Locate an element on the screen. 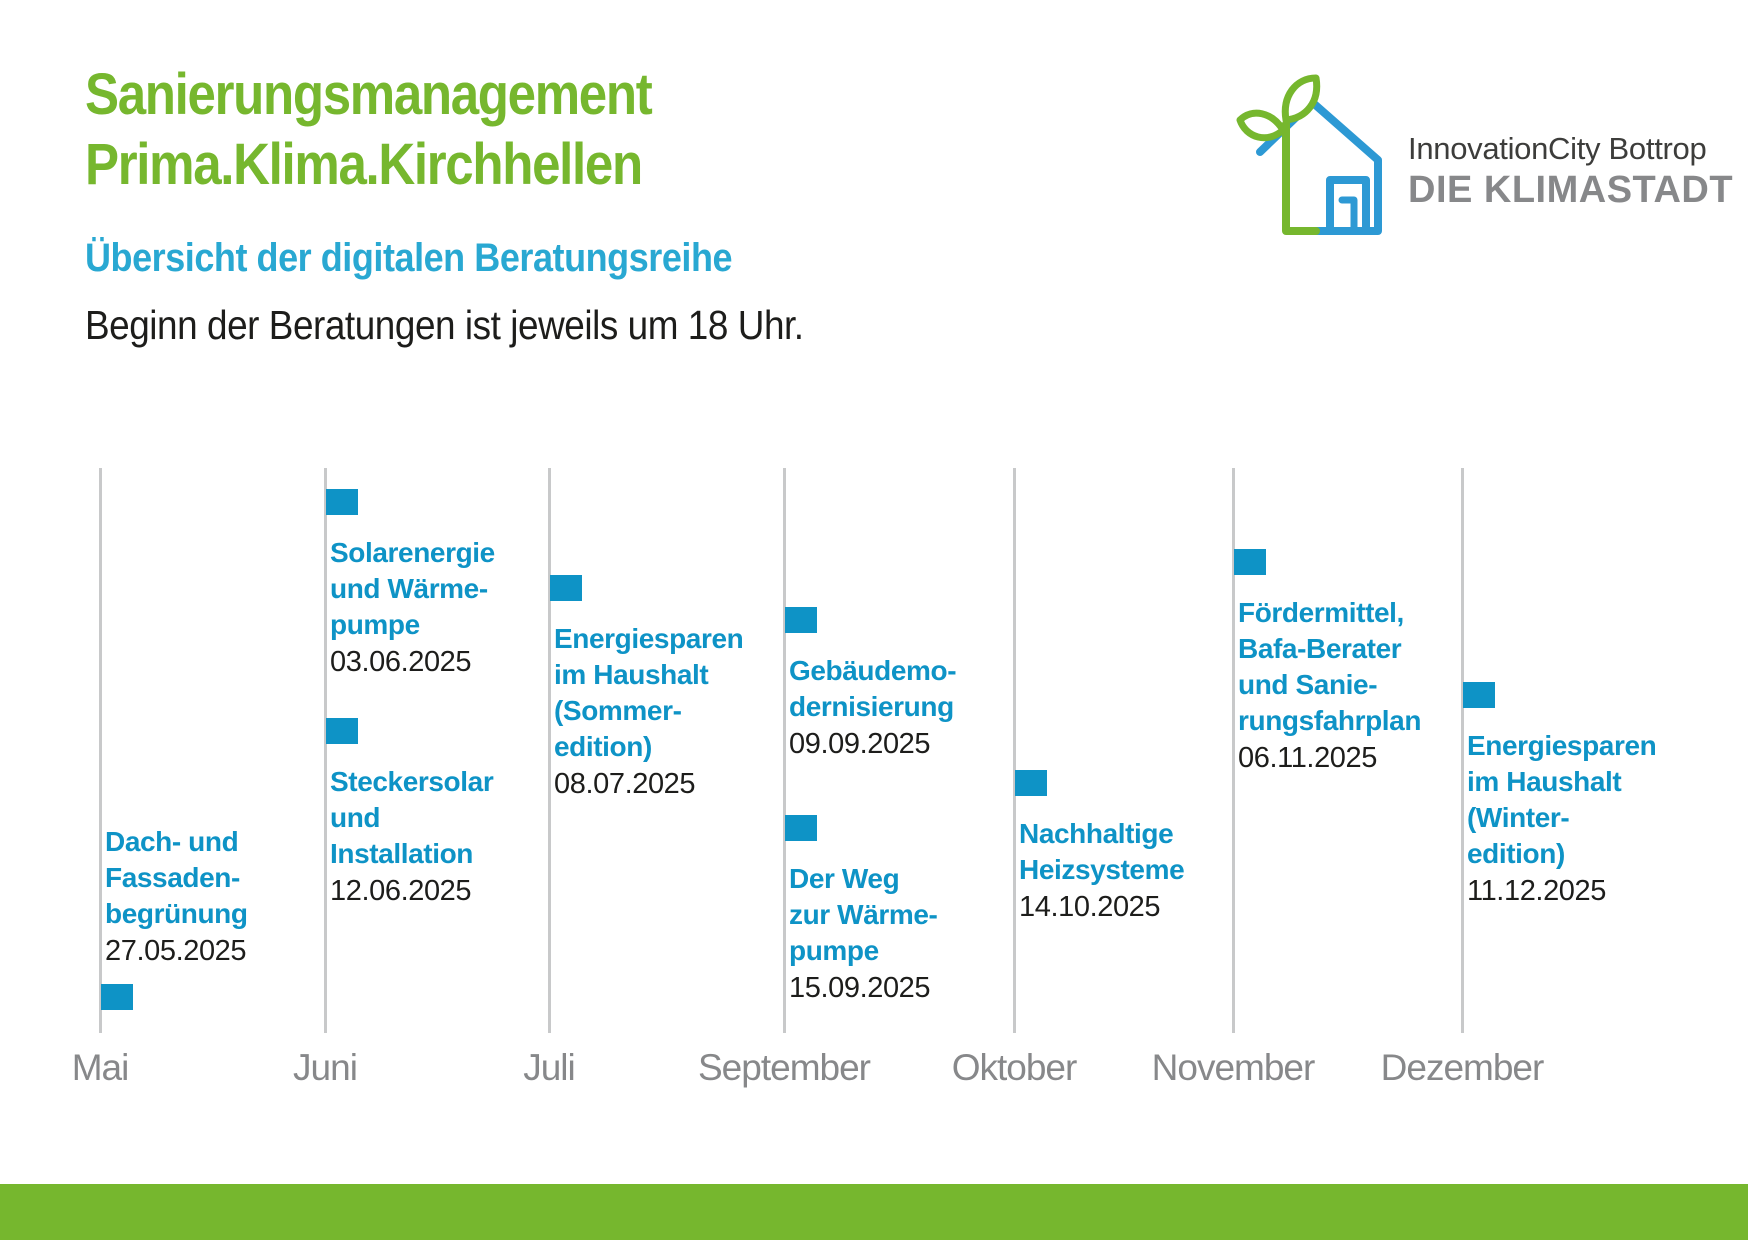 The width and height of the screenshot is (1748, 1240). month-label-september: September is located at coordinates (784, 1067).